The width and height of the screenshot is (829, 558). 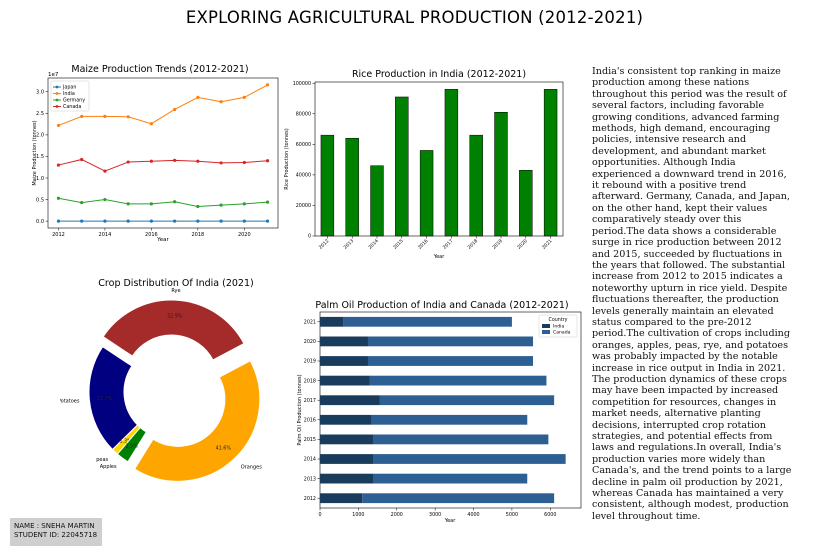 I want to click on student-id: STUDENT ID: 22045718, so click(x=56, y=535).